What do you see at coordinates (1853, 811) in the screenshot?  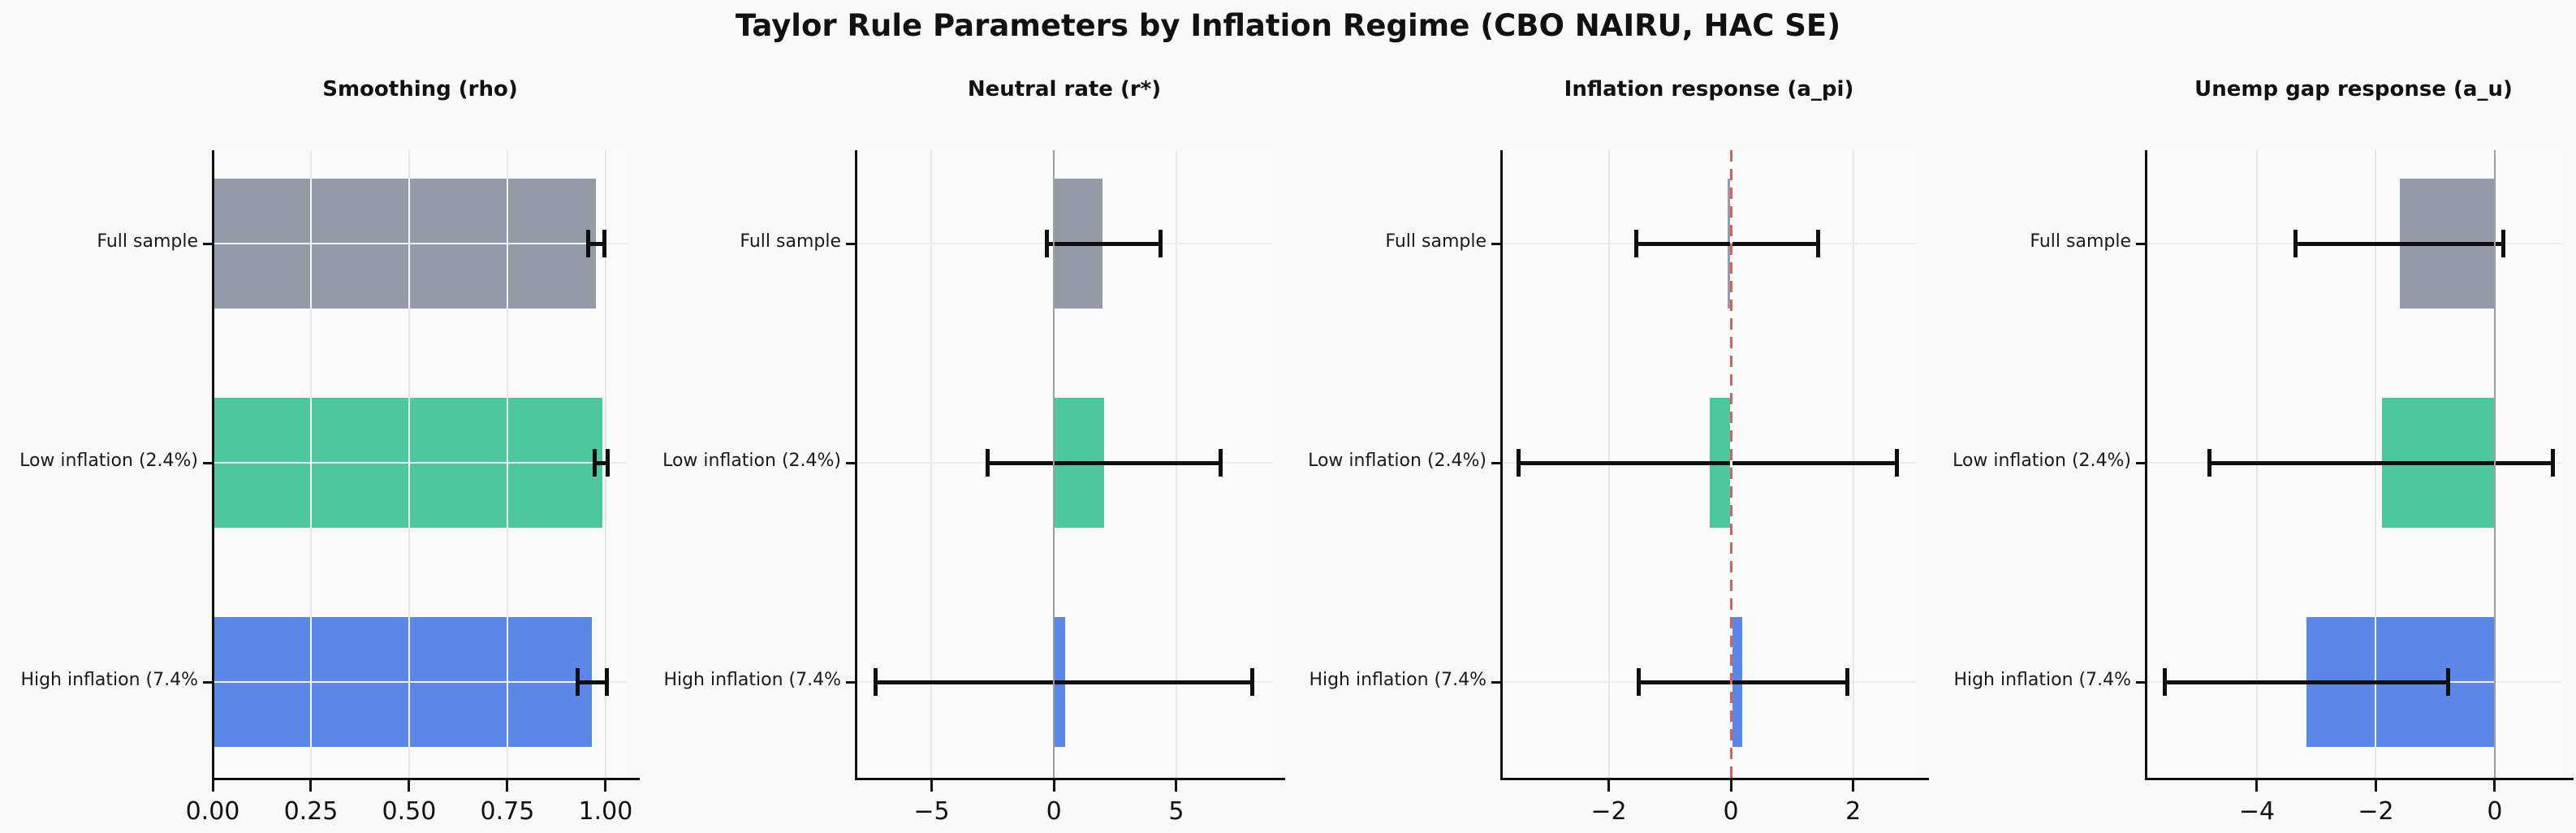 I see `x-tick-label: 2` at bounding box center [1853, 811].